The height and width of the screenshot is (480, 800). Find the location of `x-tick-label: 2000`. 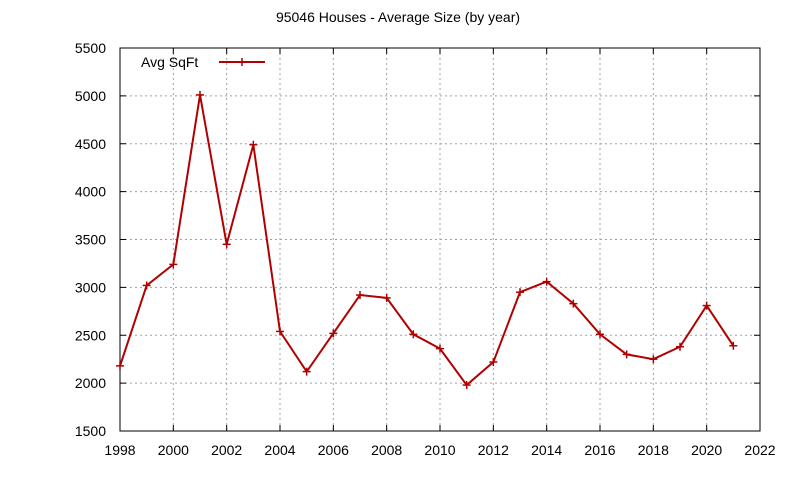

x-tick-label: 2000 is located at coordinates (173, 450).